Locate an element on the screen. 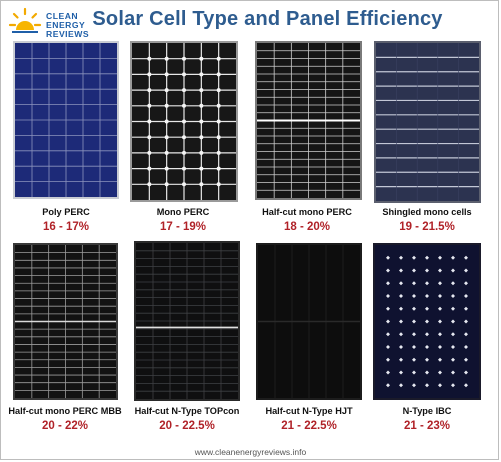  panel-label: Half-cut mono PERC is located at coordinates (307, 212).